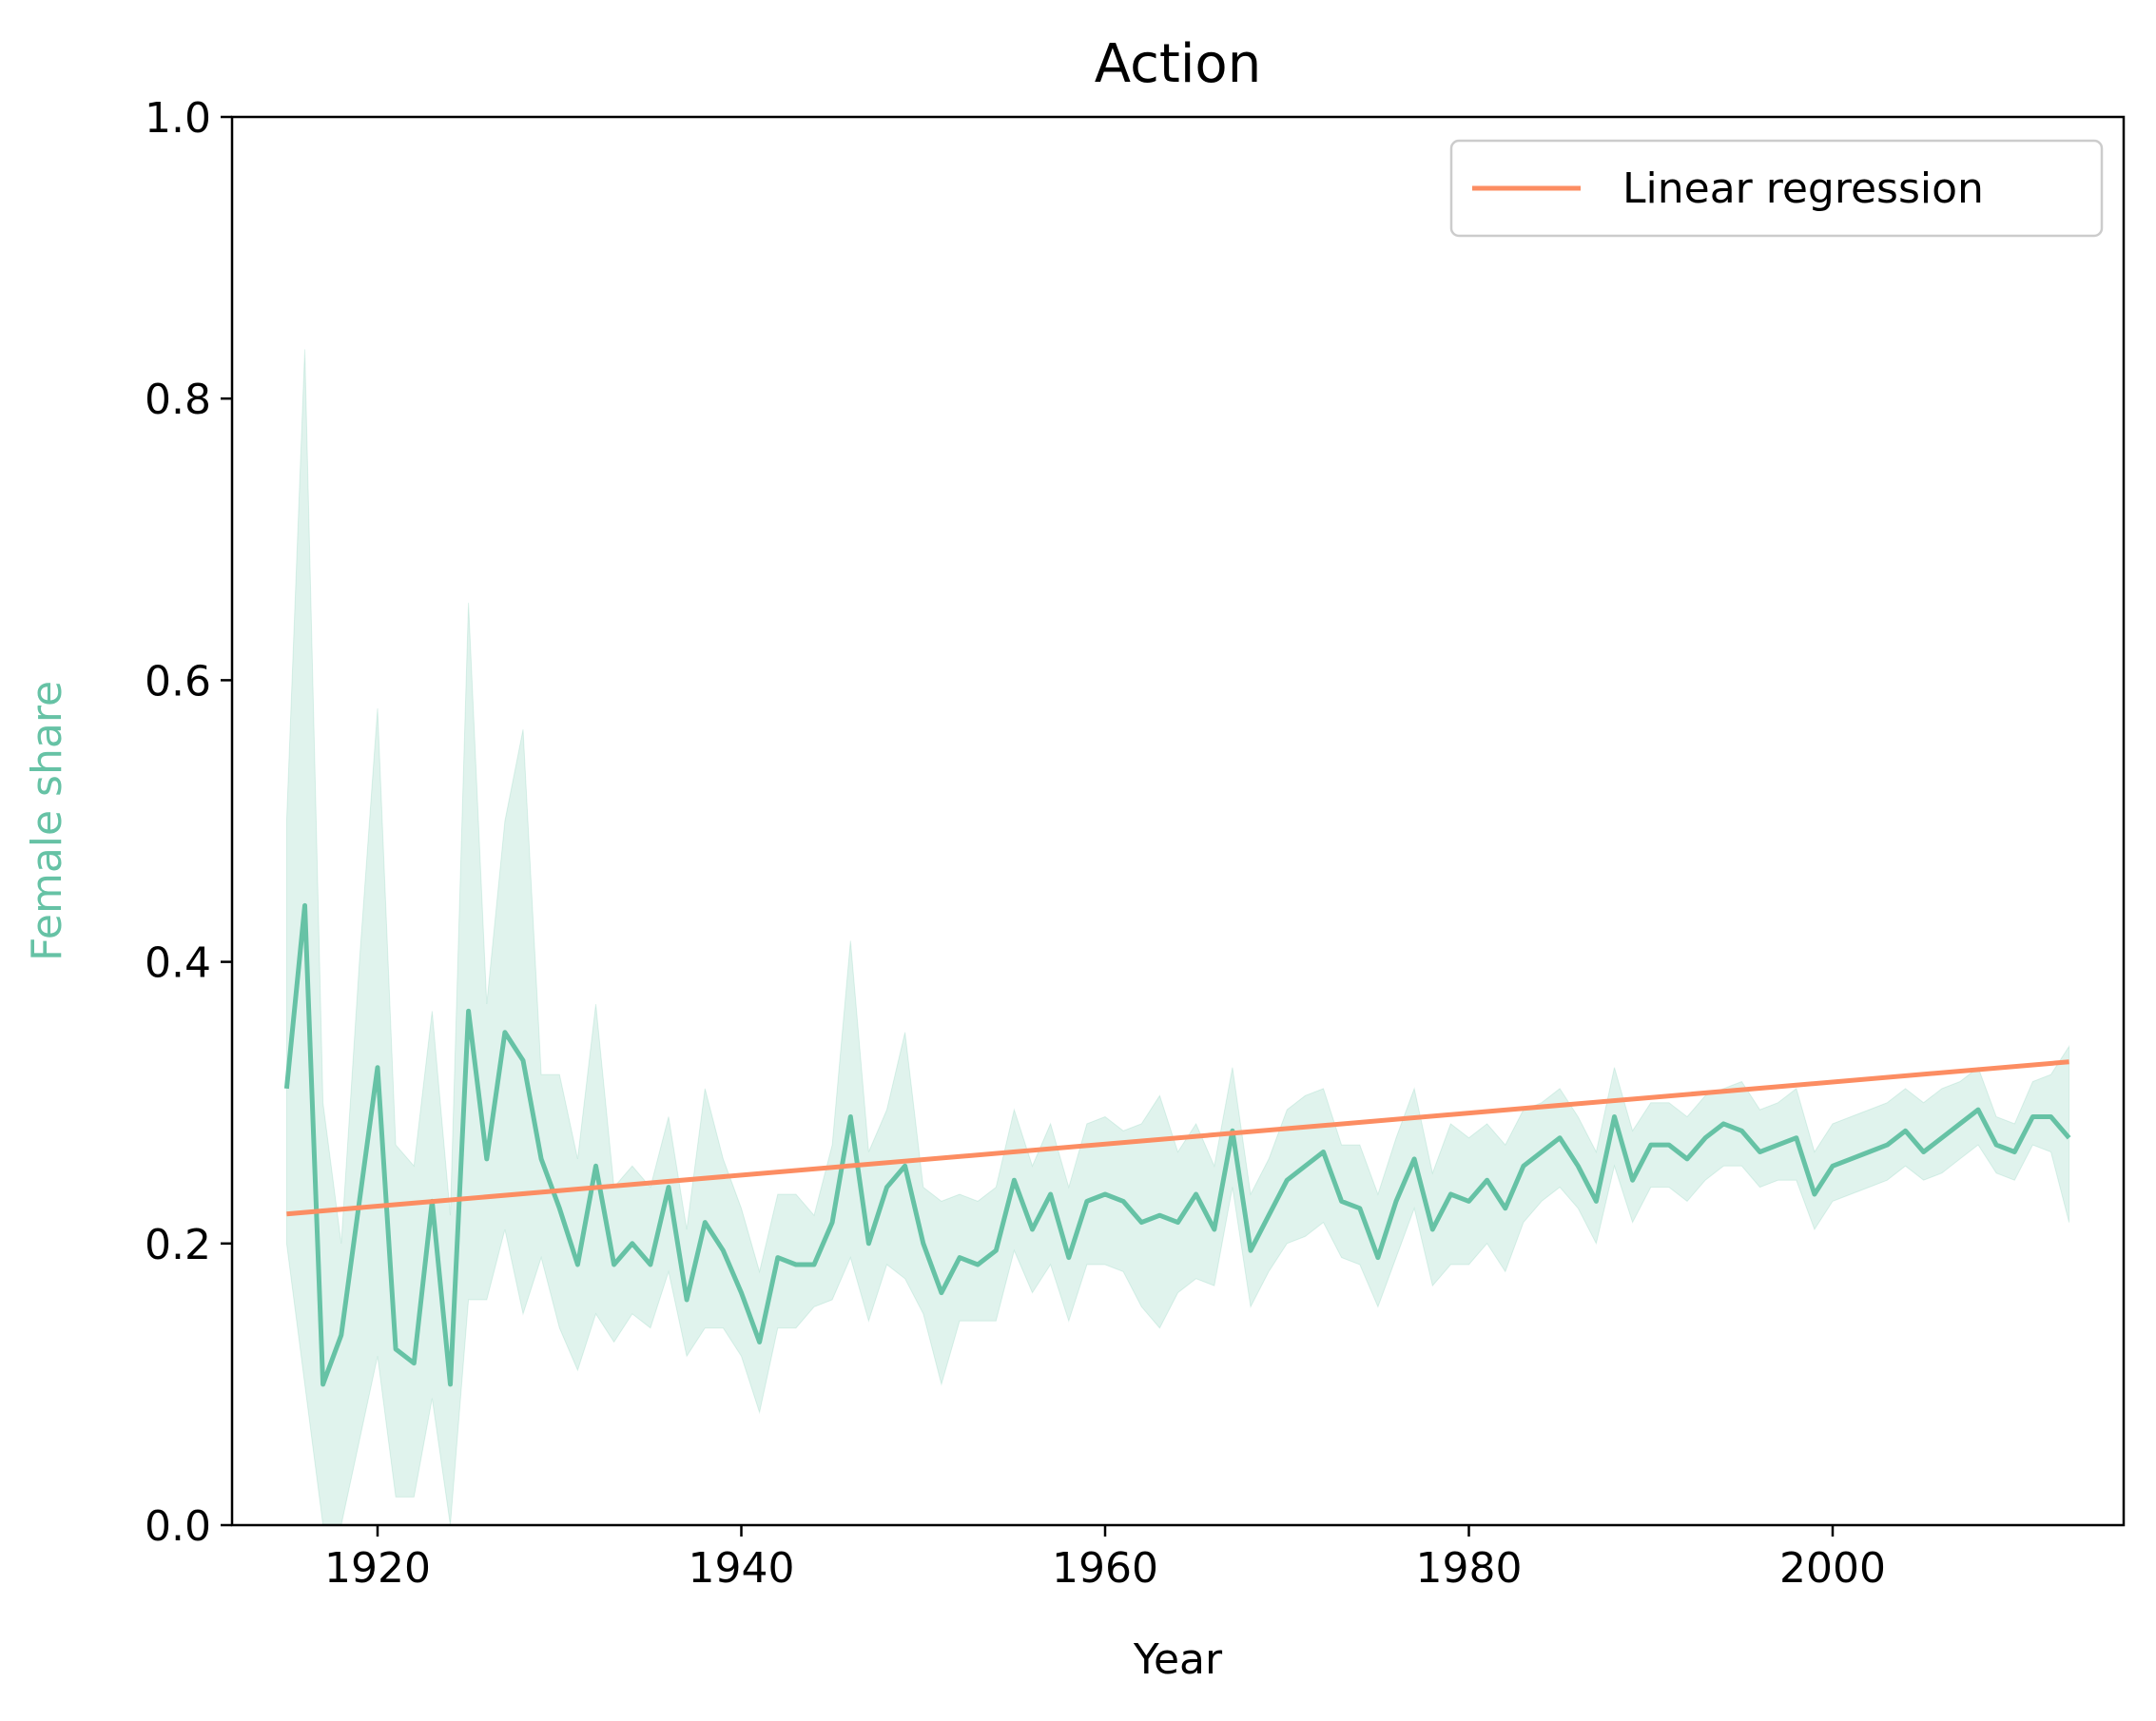 This screenshot has height=1721, width=2156. What do you see at coordinates (178, 118) in the screenshot?
I see `y-tick-label: 1.0` at bounding box center [178, 118].